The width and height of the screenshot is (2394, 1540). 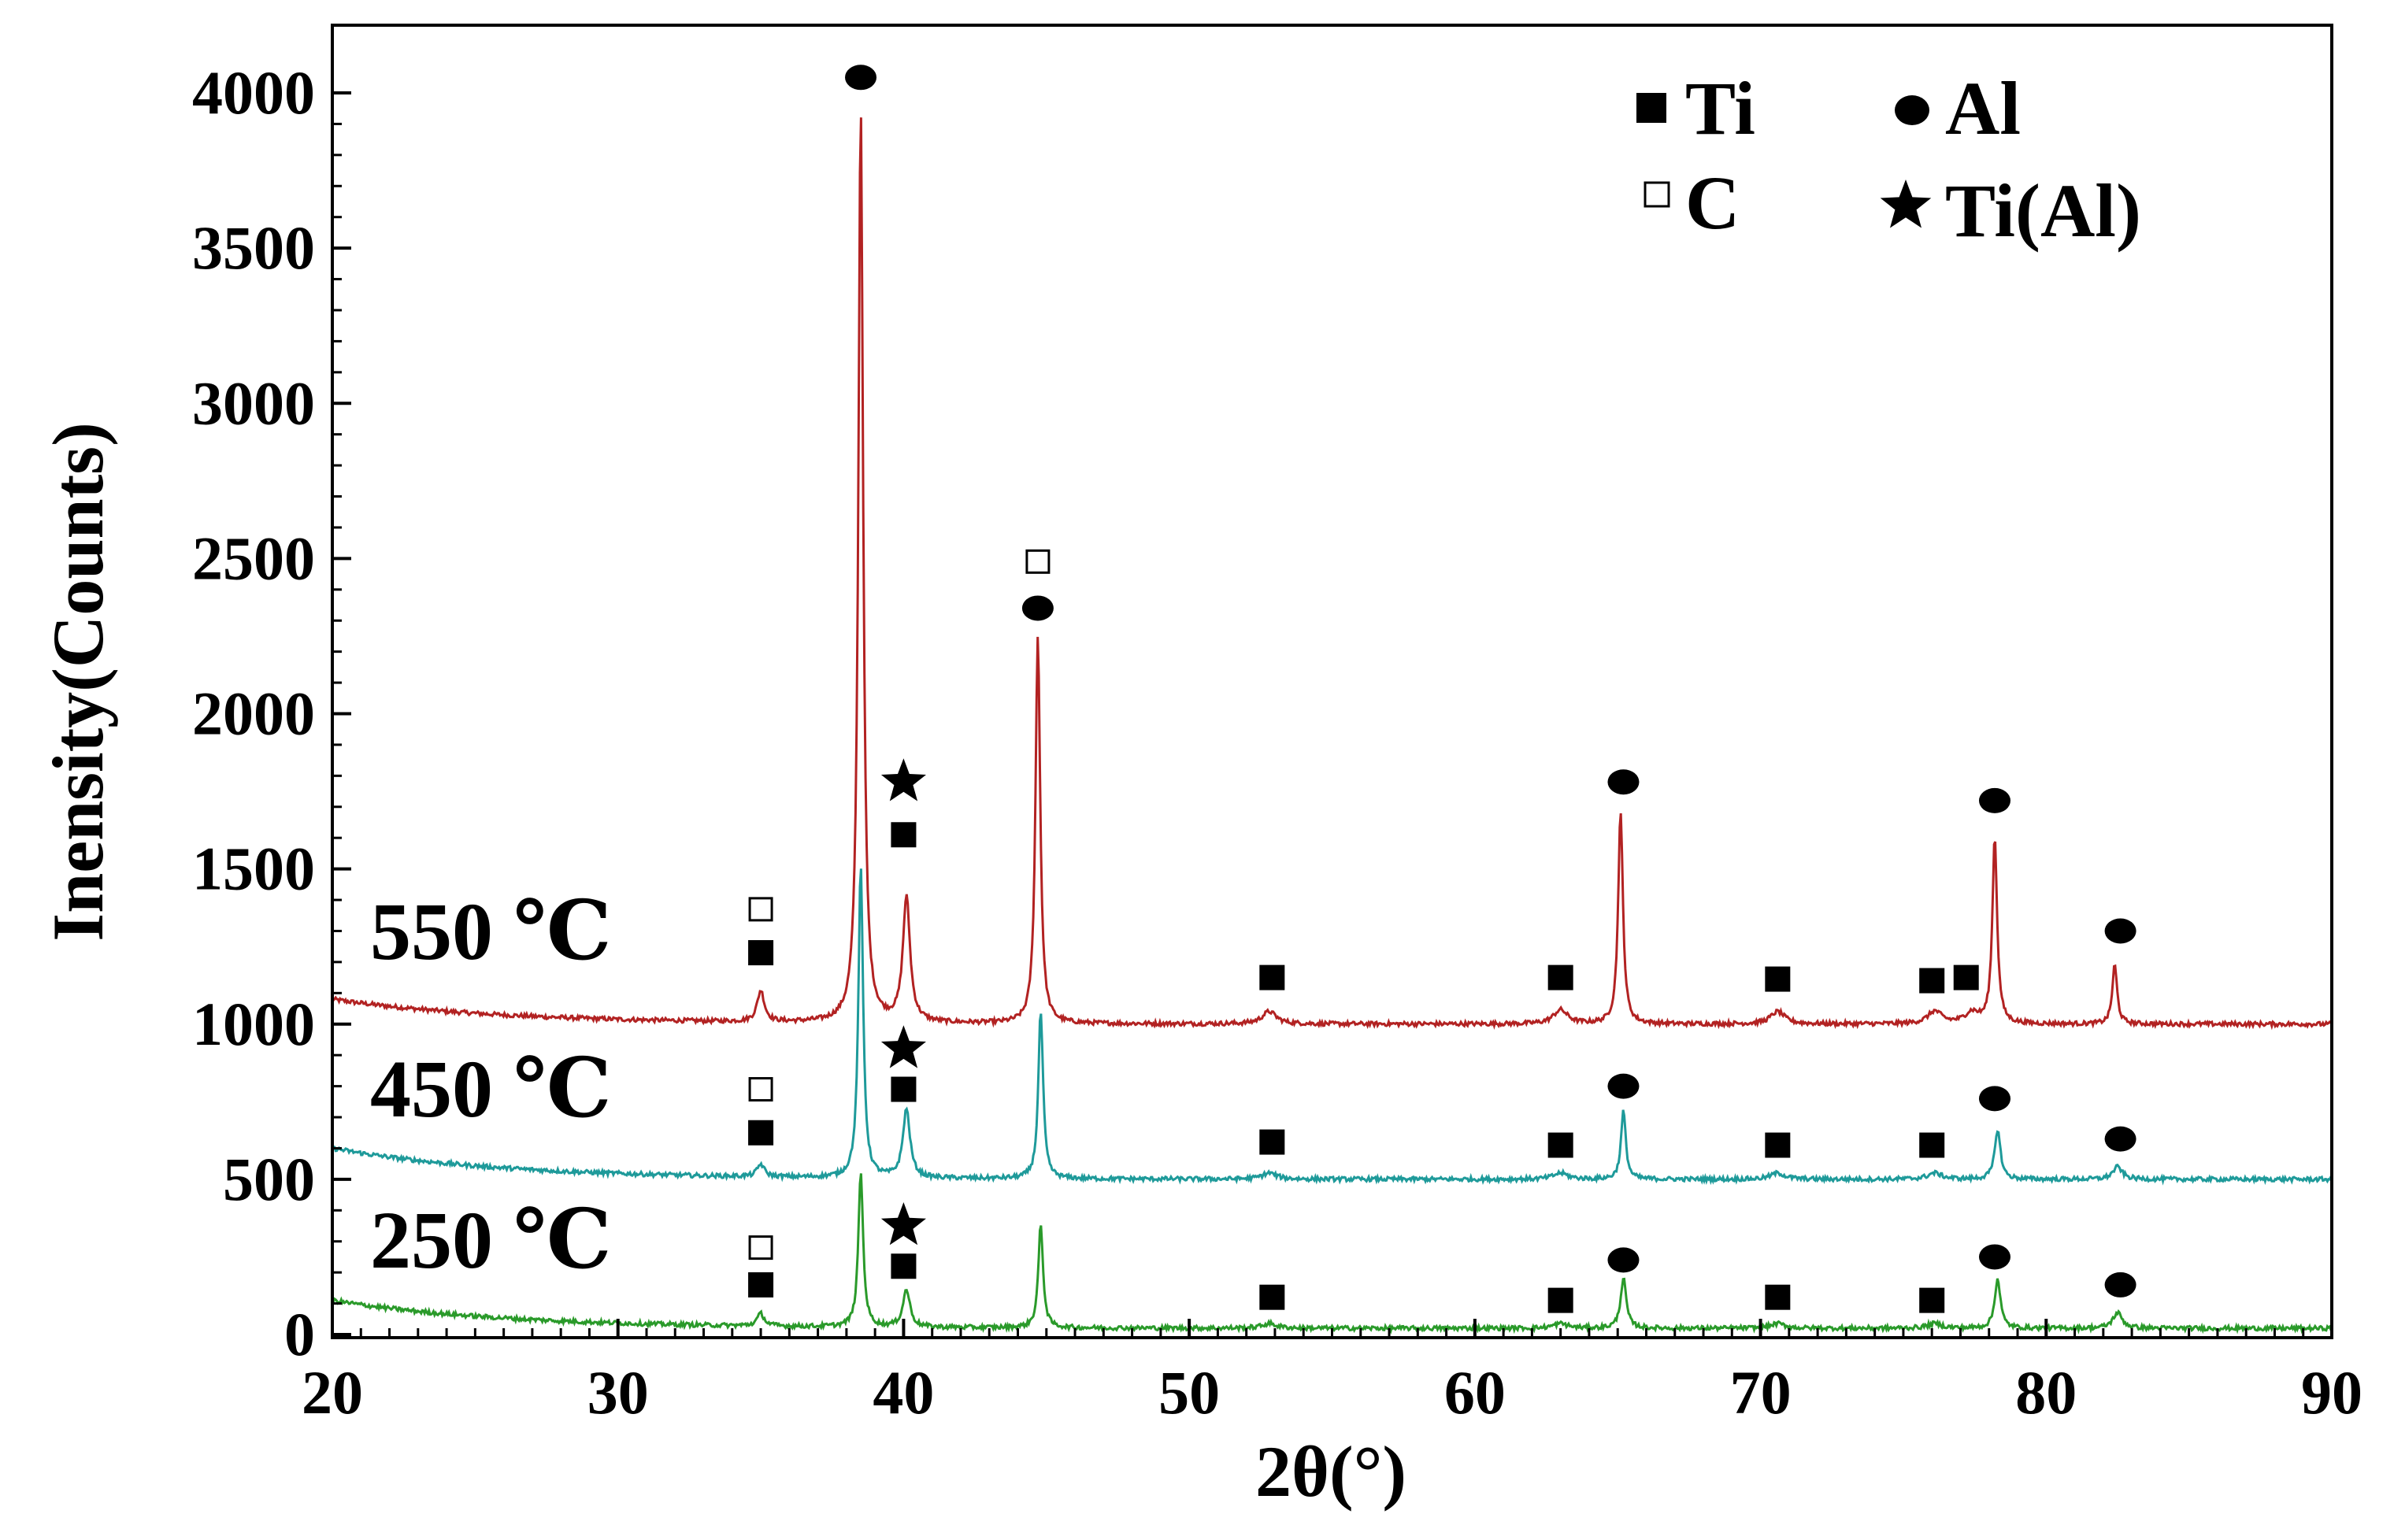 I want to click on legend-c-label: C, so click(x=1712, y=203).